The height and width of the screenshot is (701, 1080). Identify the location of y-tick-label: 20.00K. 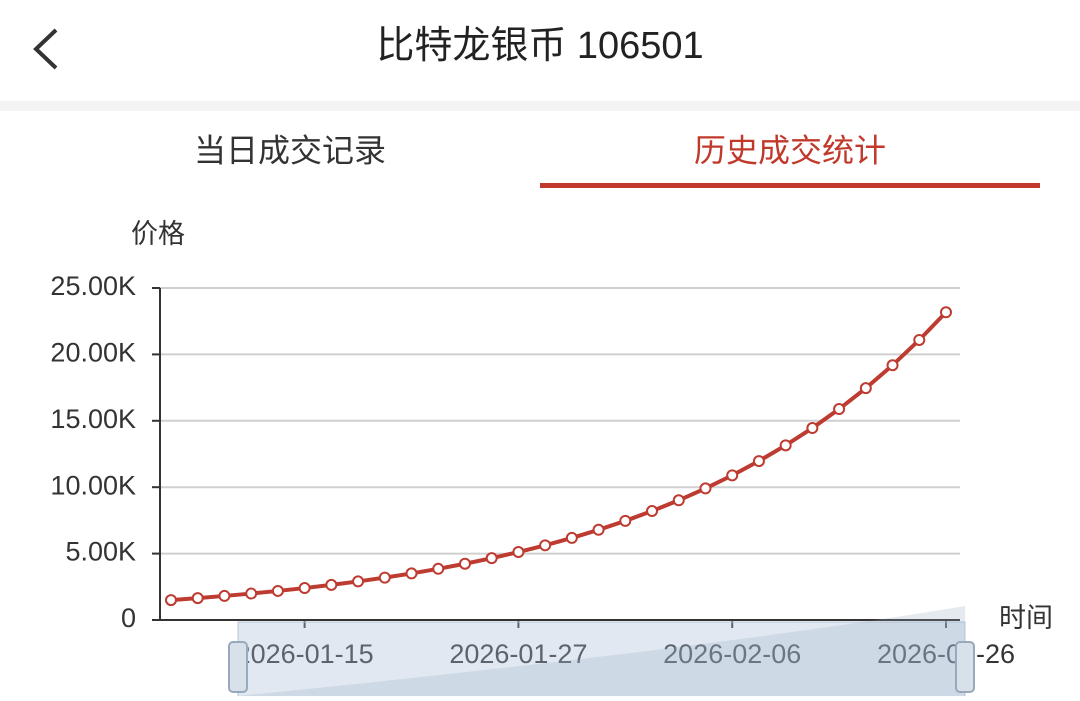
(93, 353).